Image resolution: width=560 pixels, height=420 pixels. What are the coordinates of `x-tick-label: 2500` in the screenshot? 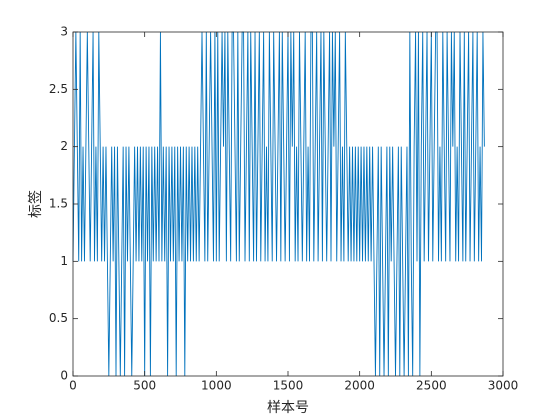 It's located at (431, 386).